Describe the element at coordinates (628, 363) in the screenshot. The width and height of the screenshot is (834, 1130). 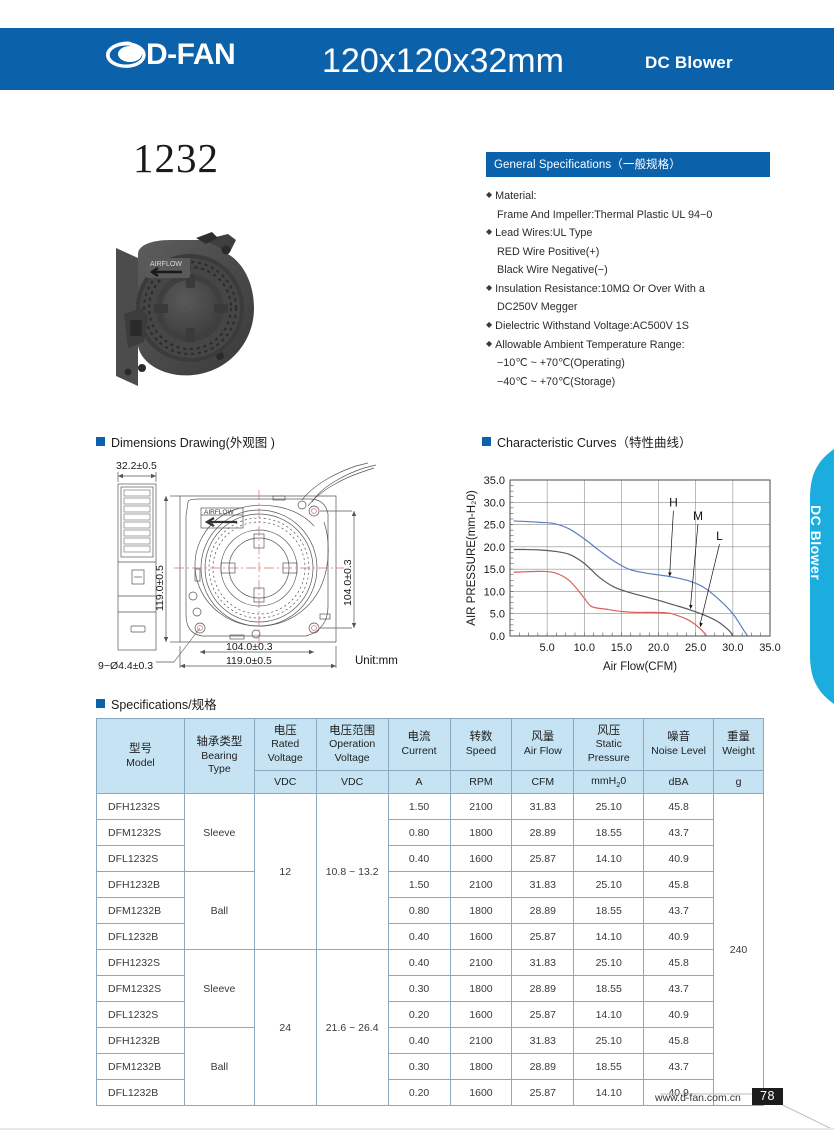
I see `spec-item: −10℃ ~ +70℃(Operating)` at that location.